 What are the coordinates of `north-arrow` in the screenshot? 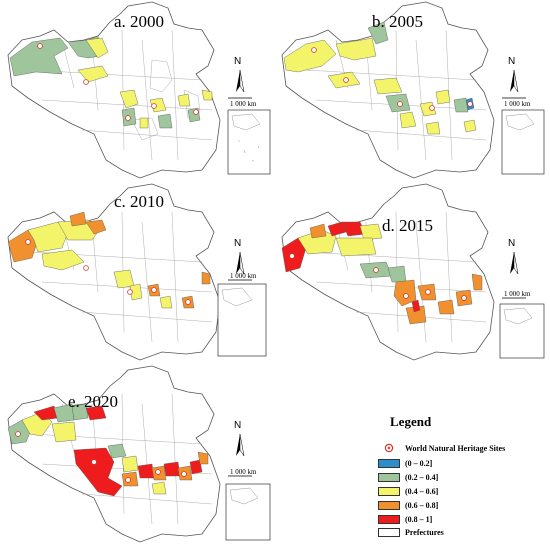 It's located at (240, 81).